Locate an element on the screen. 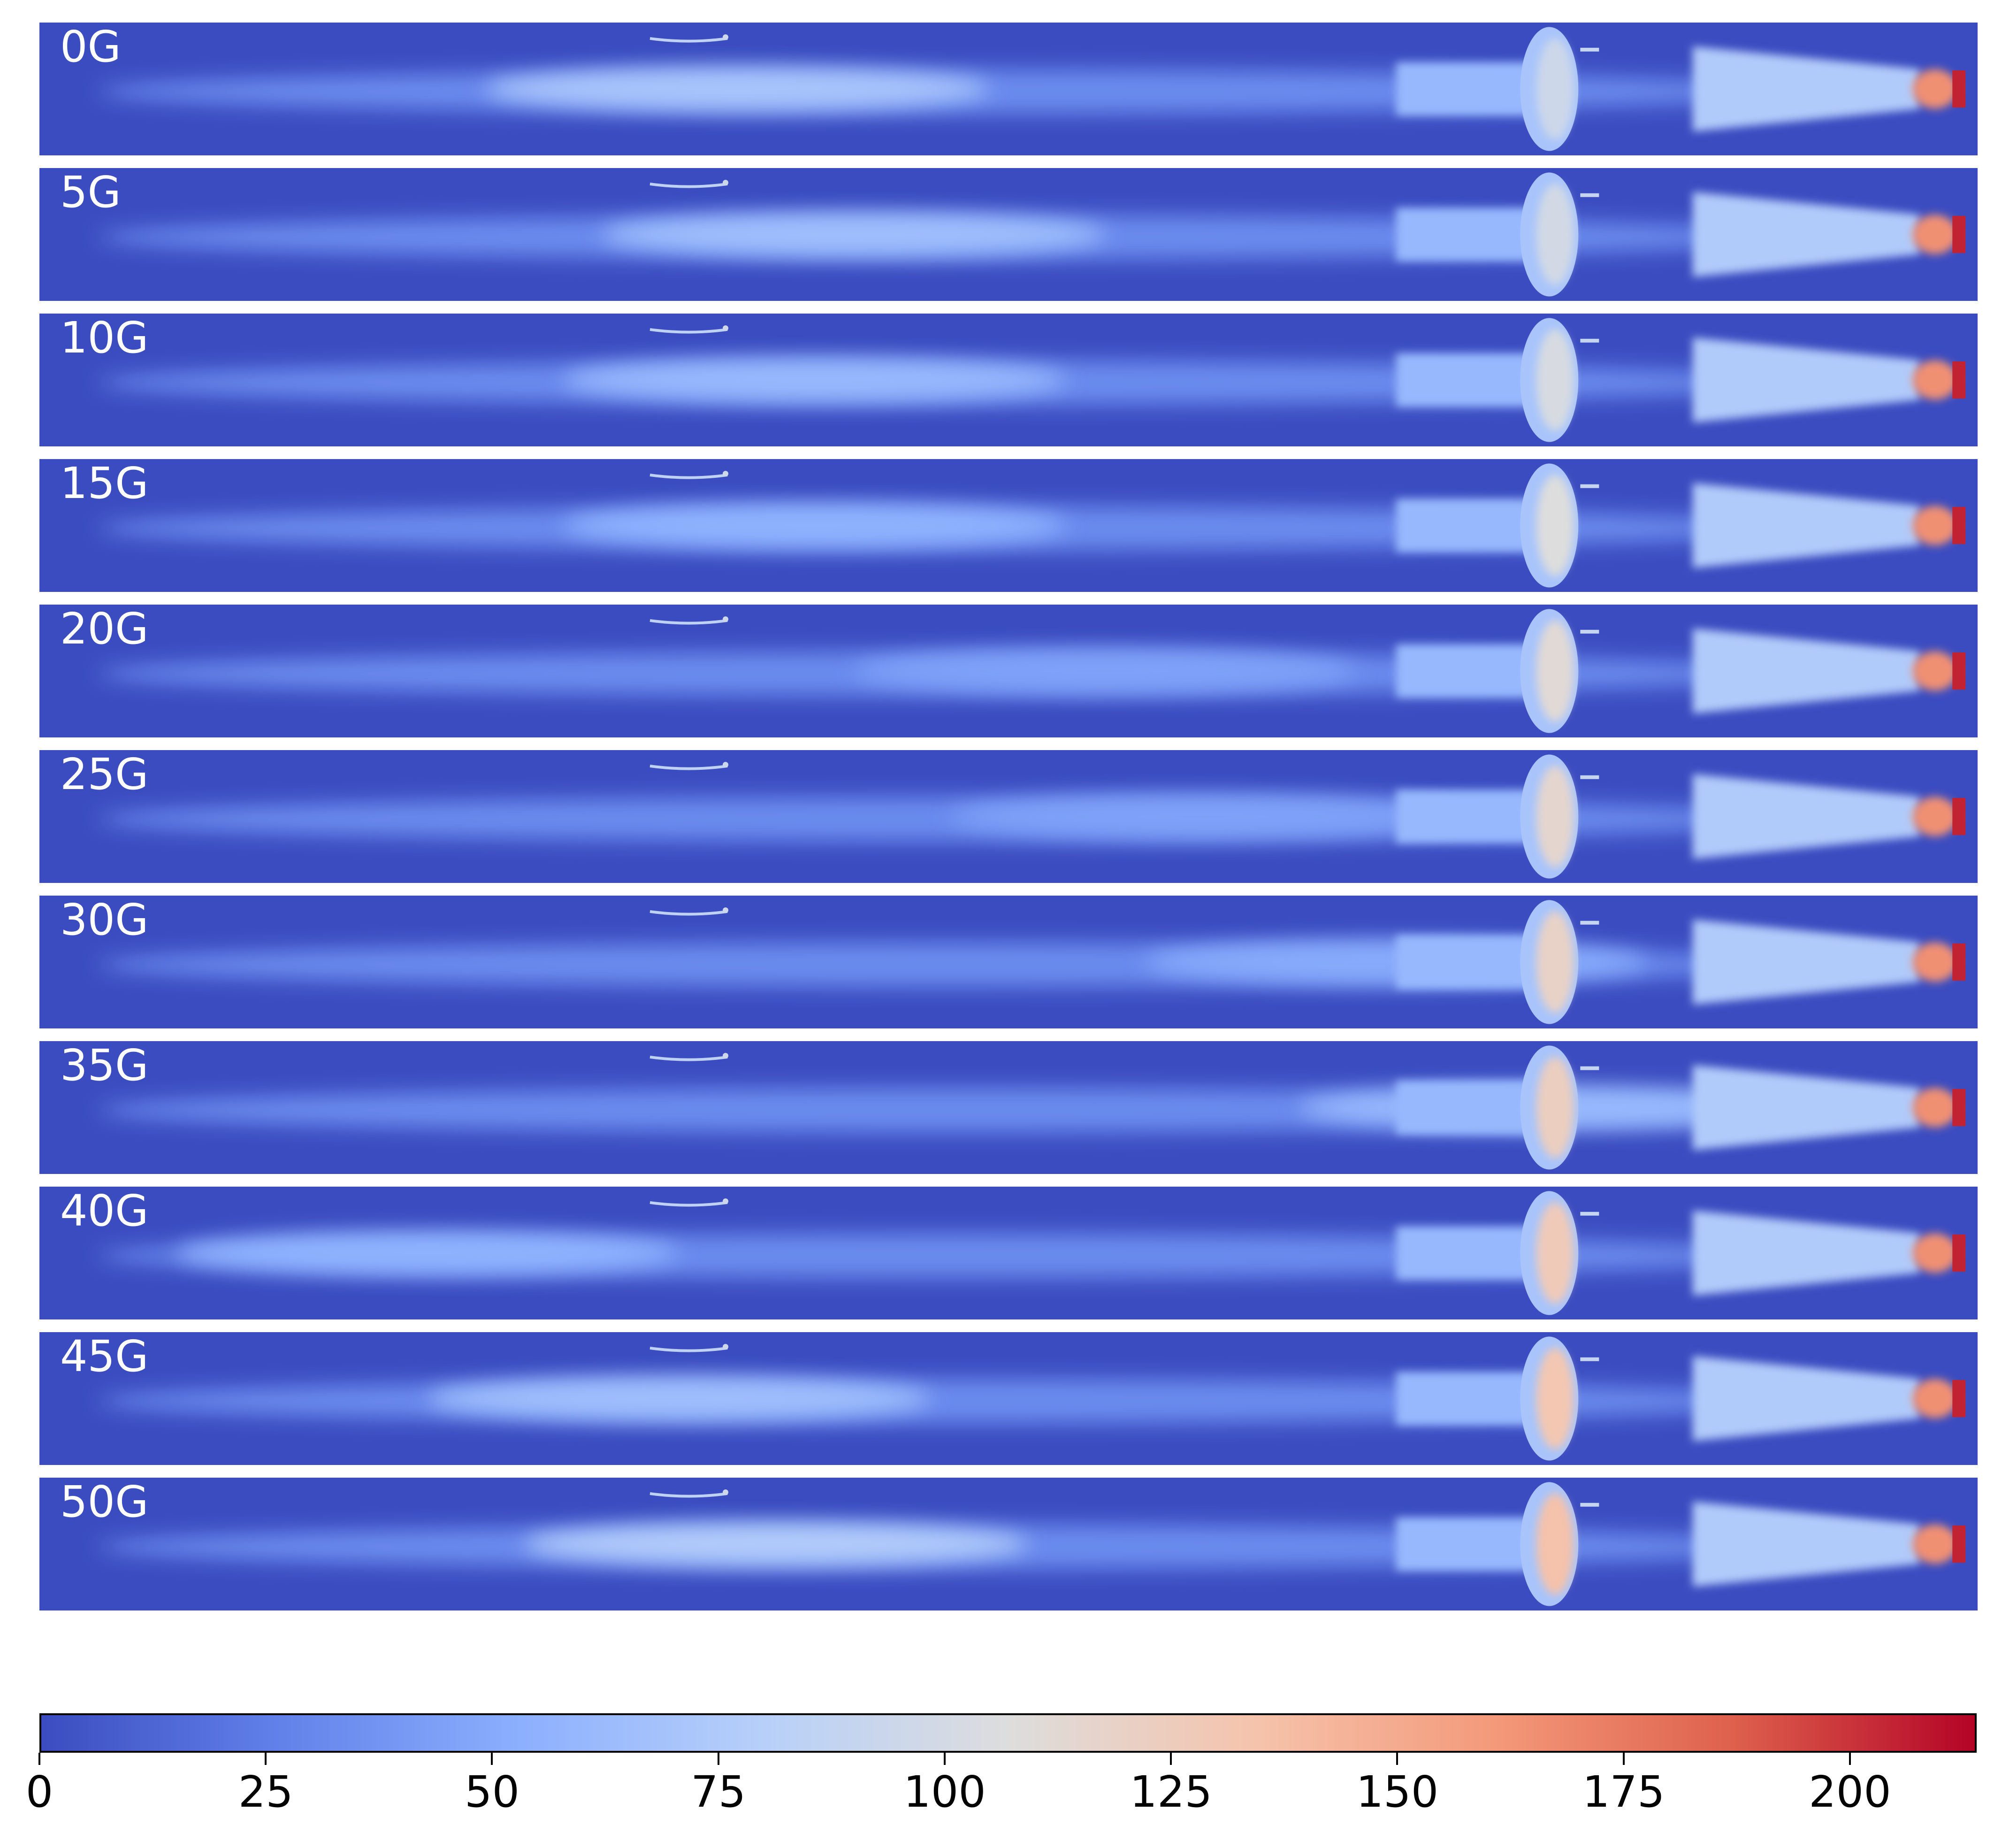 This screenshot has width=2002, height=1848. colorbar-tick-label: 100 is located at coordinates (944, 1792).